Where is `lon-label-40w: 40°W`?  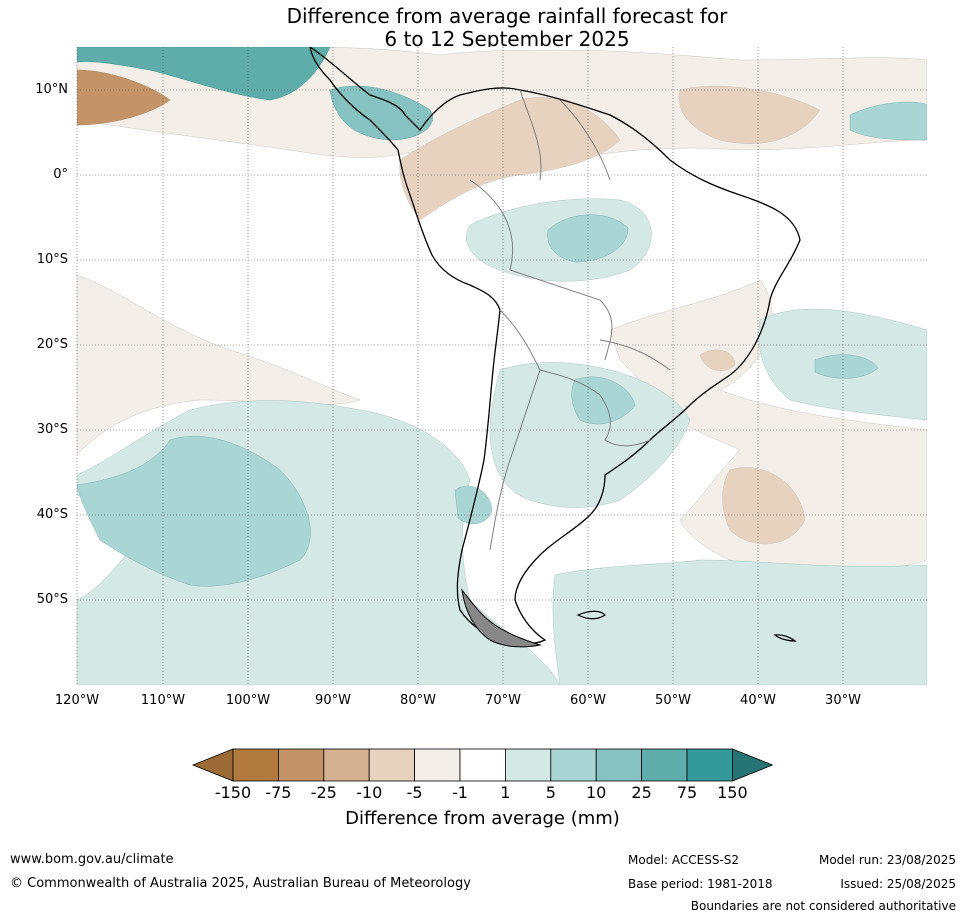
lon-label-40w: 40°W is located at coordinates (758, 700).